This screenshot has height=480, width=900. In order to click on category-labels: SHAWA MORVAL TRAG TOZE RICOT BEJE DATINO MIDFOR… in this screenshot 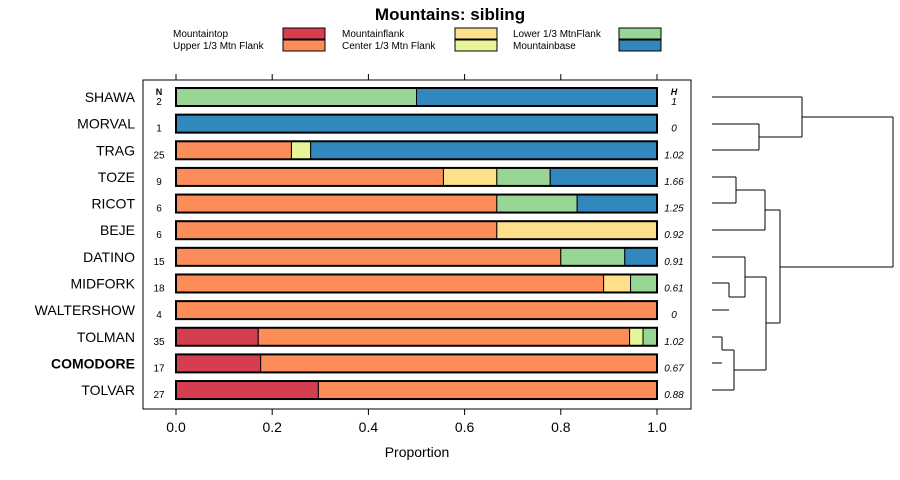, I will do `click(85, 243)`.